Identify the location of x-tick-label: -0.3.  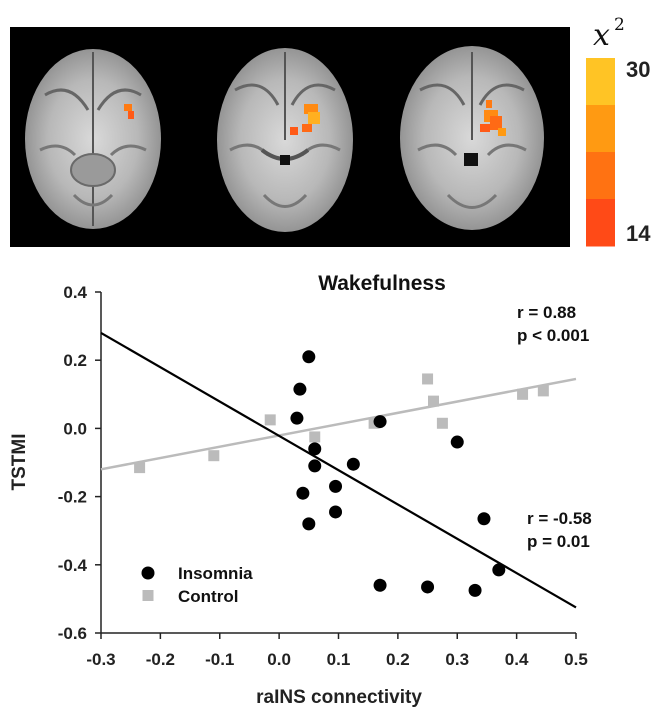
(100, 659).